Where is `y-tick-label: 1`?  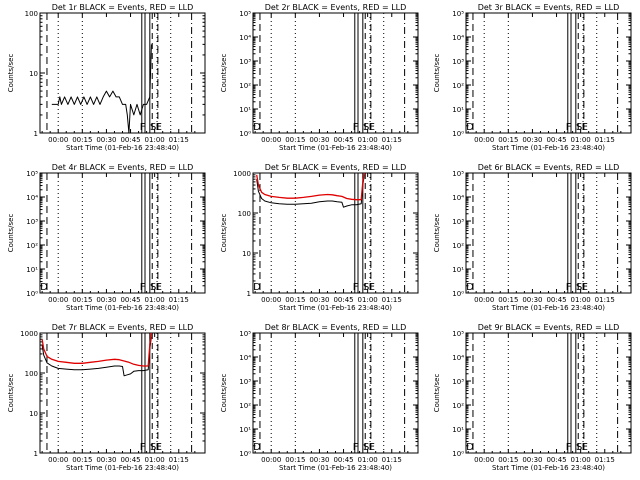
y-tick-label: 1 is located at coordinates (249, 294).